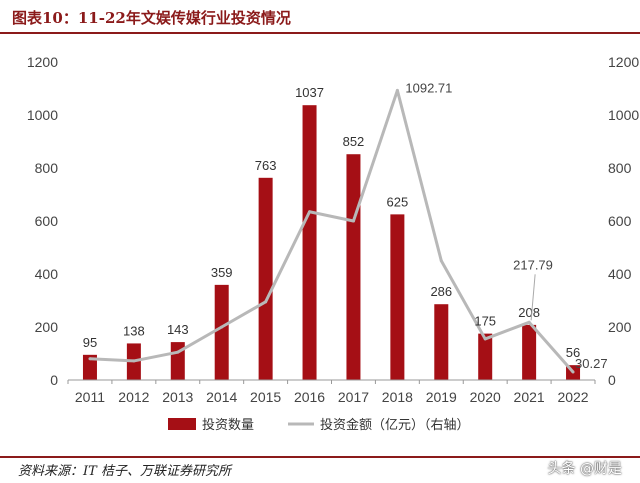 The width and height of the screenshot is (640, 483). Describe the element at coordinates (42, 62) in the screenshot. I see `y-left-tick-label: 1200` at that location.